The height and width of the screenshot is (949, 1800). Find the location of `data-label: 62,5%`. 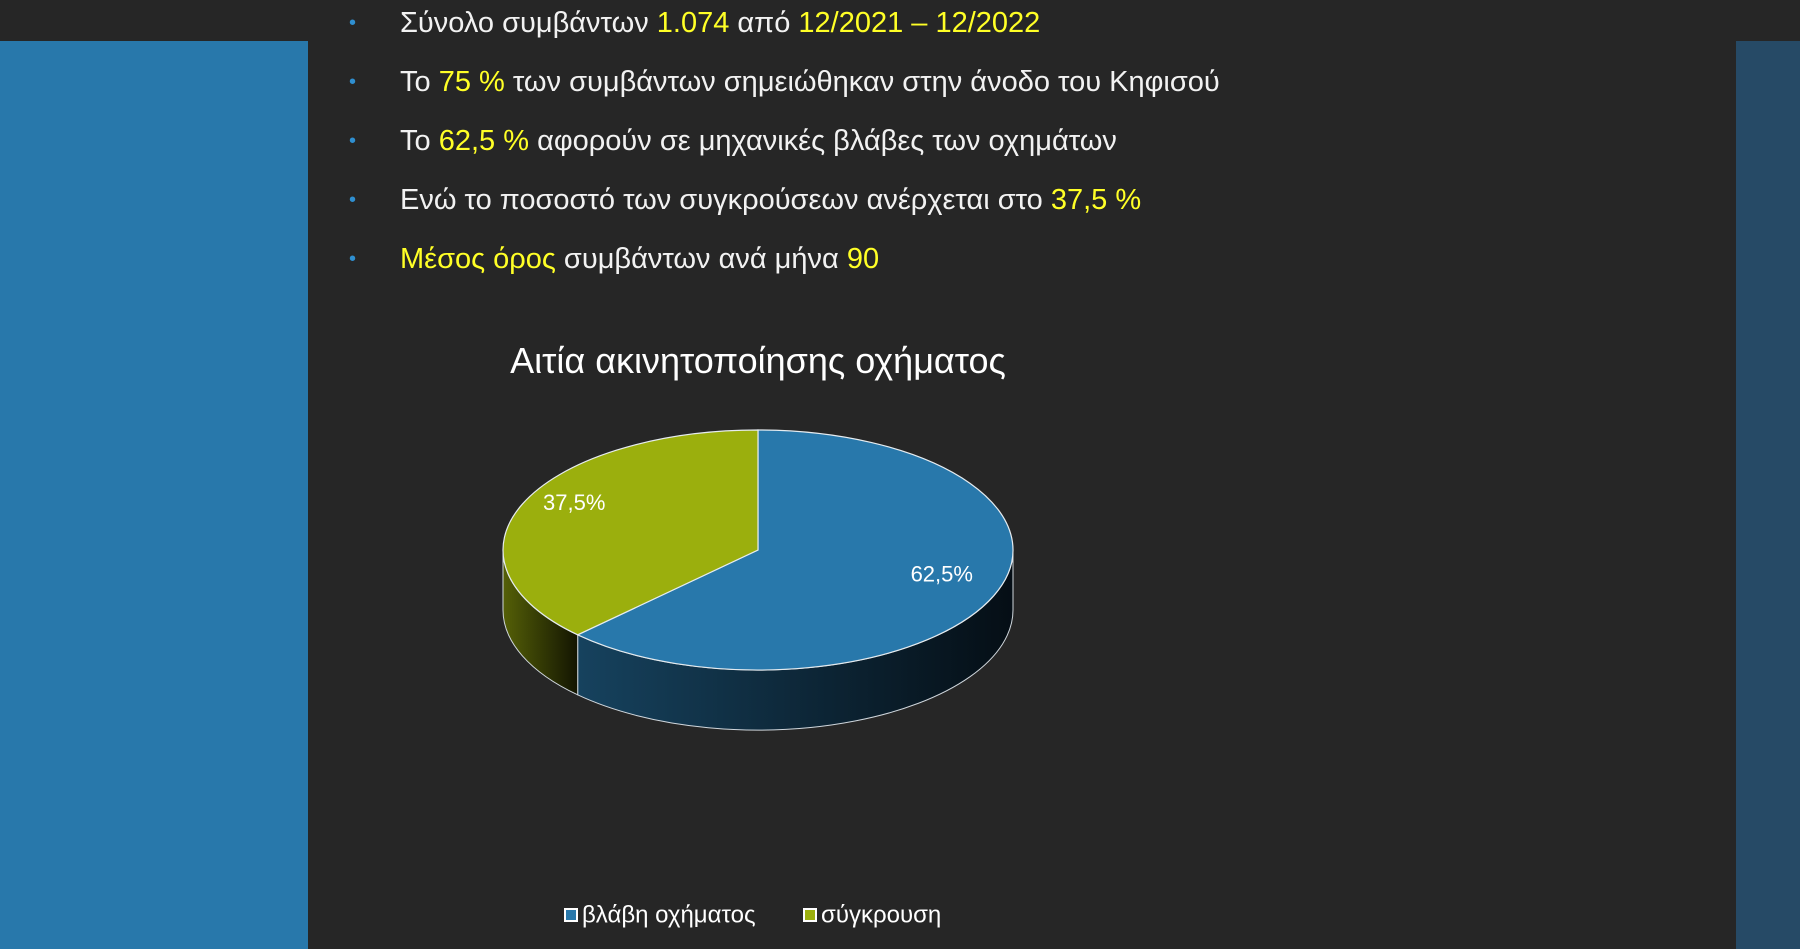

data-label: 62,5% is located at coordinates (942, 574).